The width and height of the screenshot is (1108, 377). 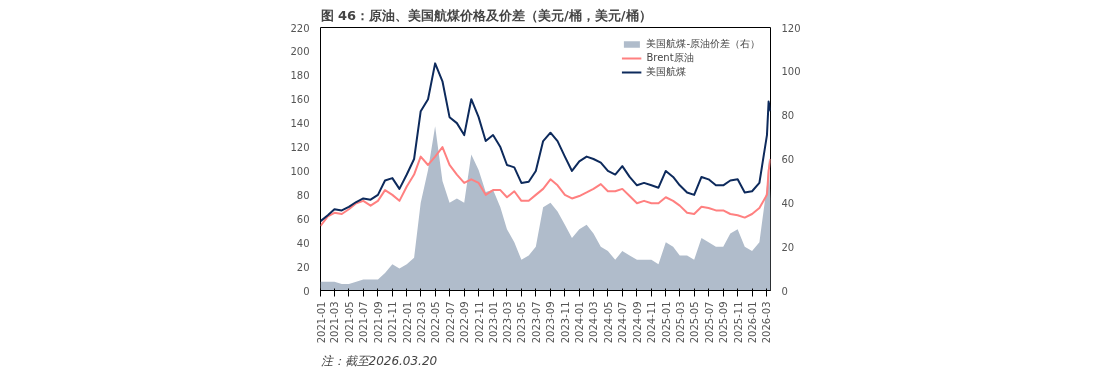 What do you see at coordinates (788, 116) in the screenshot?
I see `y2-tick-label: 80` at bounding box center [788, 116].